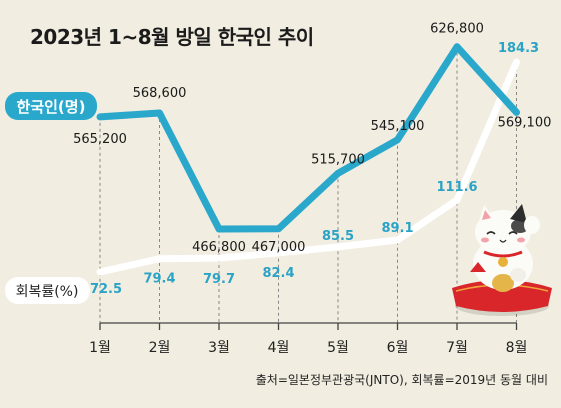 The width and height of the screenshot is (561, 408). Describe the element at coordinates (517, 348) in the screenshot. I see `x-axis-month-label: 8월` at that location.